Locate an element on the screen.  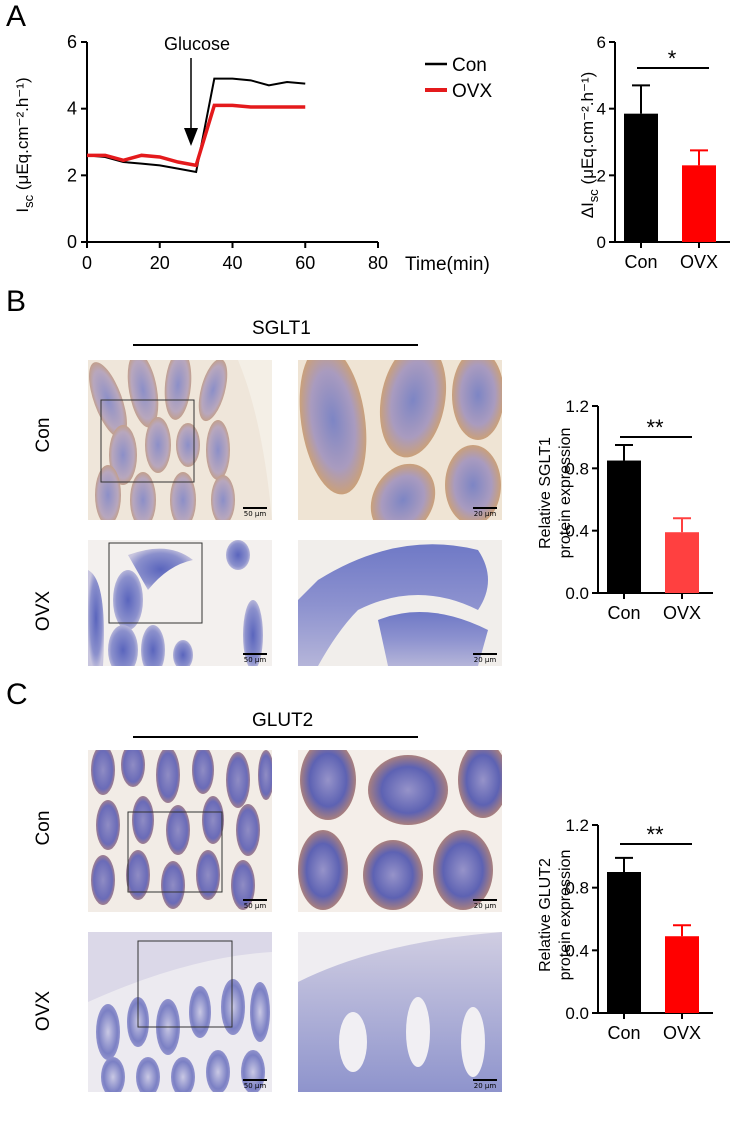
micrograph-glut2-con-low: 50 μm is located at coordinates (180, 831).